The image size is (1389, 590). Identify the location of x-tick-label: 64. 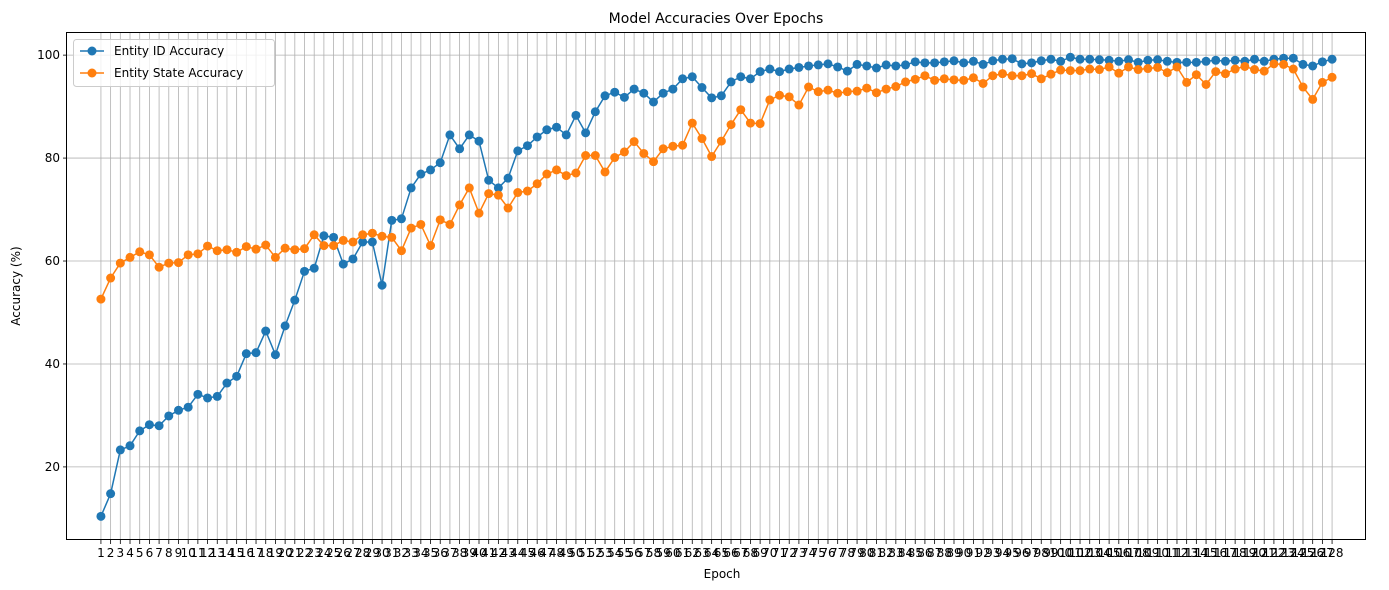
(711, 553).